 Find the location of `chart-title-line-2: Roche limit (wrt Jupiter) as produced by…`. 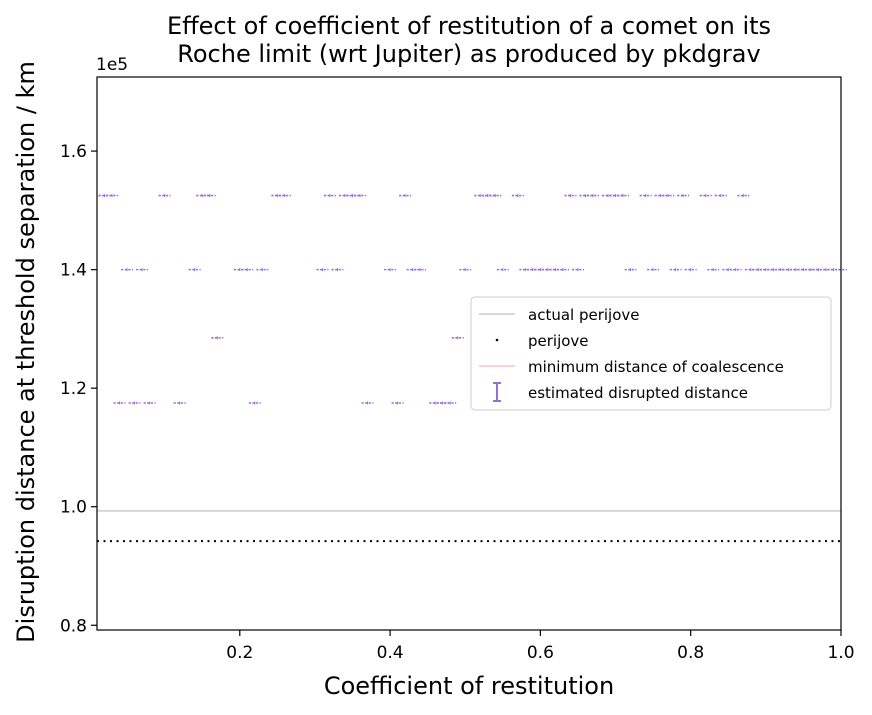

chart-title-line-2: Roche limit (wrt Jupiter) as produced by… is located at coordinates (468, 54).